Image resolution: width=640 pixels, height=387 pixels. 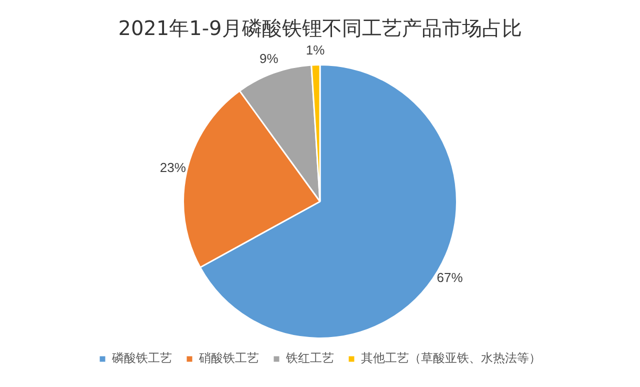 What do you see at coordinates (141, 358) in the screenshot?
I see `legend-label: 磷酸铁工艺` at bounding box center [141, 358].